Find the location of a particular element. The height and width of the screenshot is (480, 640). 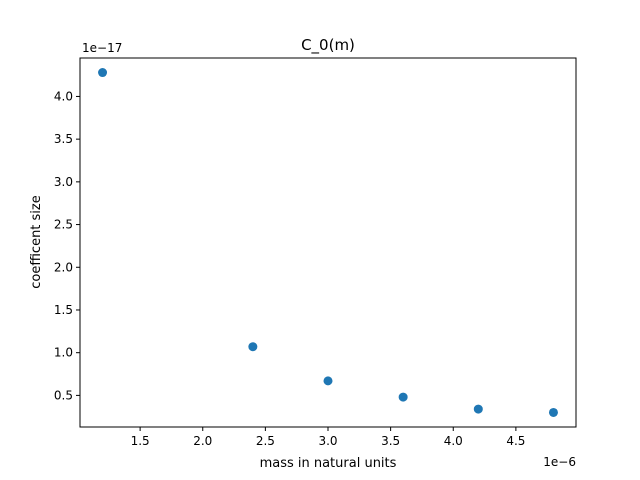

y-tick-label: 2.5 is located at coordinates (63, 225).